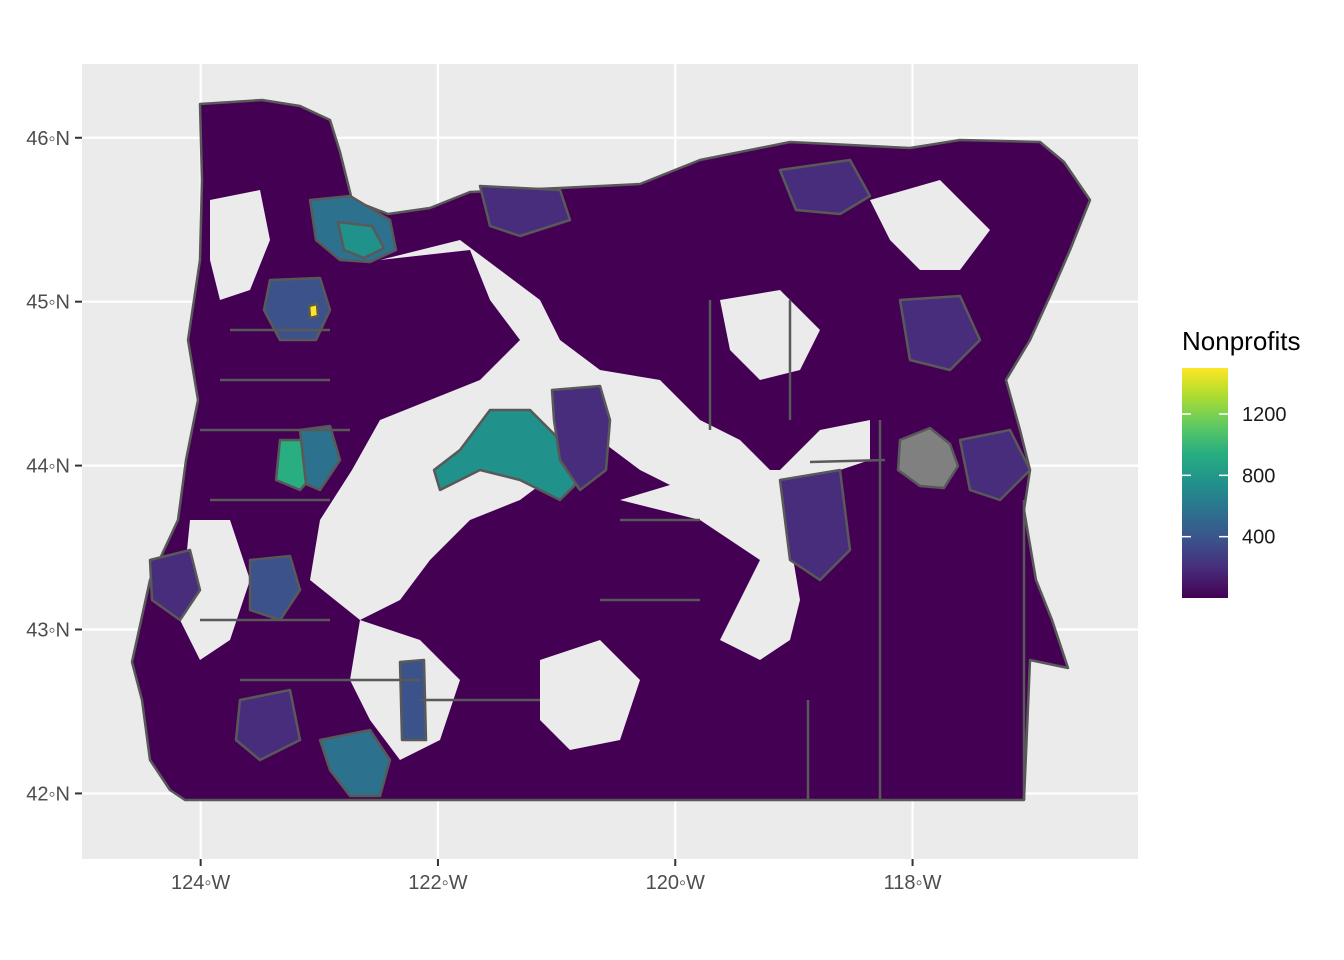 This screenshot has height=960, width=1344. I want to click on gap-blue-mountains, so click(770, 335).